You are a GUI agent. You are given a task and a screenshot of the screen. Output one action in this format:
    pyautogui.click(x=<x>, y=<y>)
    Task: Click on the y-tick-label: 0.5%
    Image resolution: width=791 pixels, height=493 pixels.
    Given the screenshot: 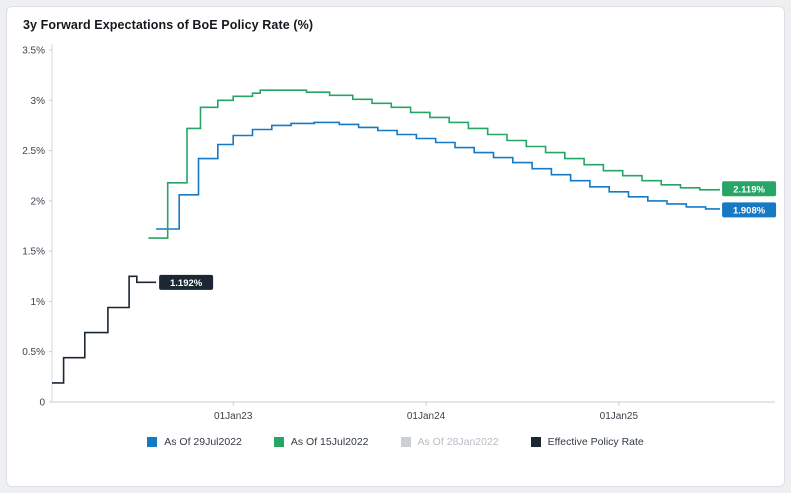 What is the action you would take?
    pyautogui.click(x=33, y=352)
    